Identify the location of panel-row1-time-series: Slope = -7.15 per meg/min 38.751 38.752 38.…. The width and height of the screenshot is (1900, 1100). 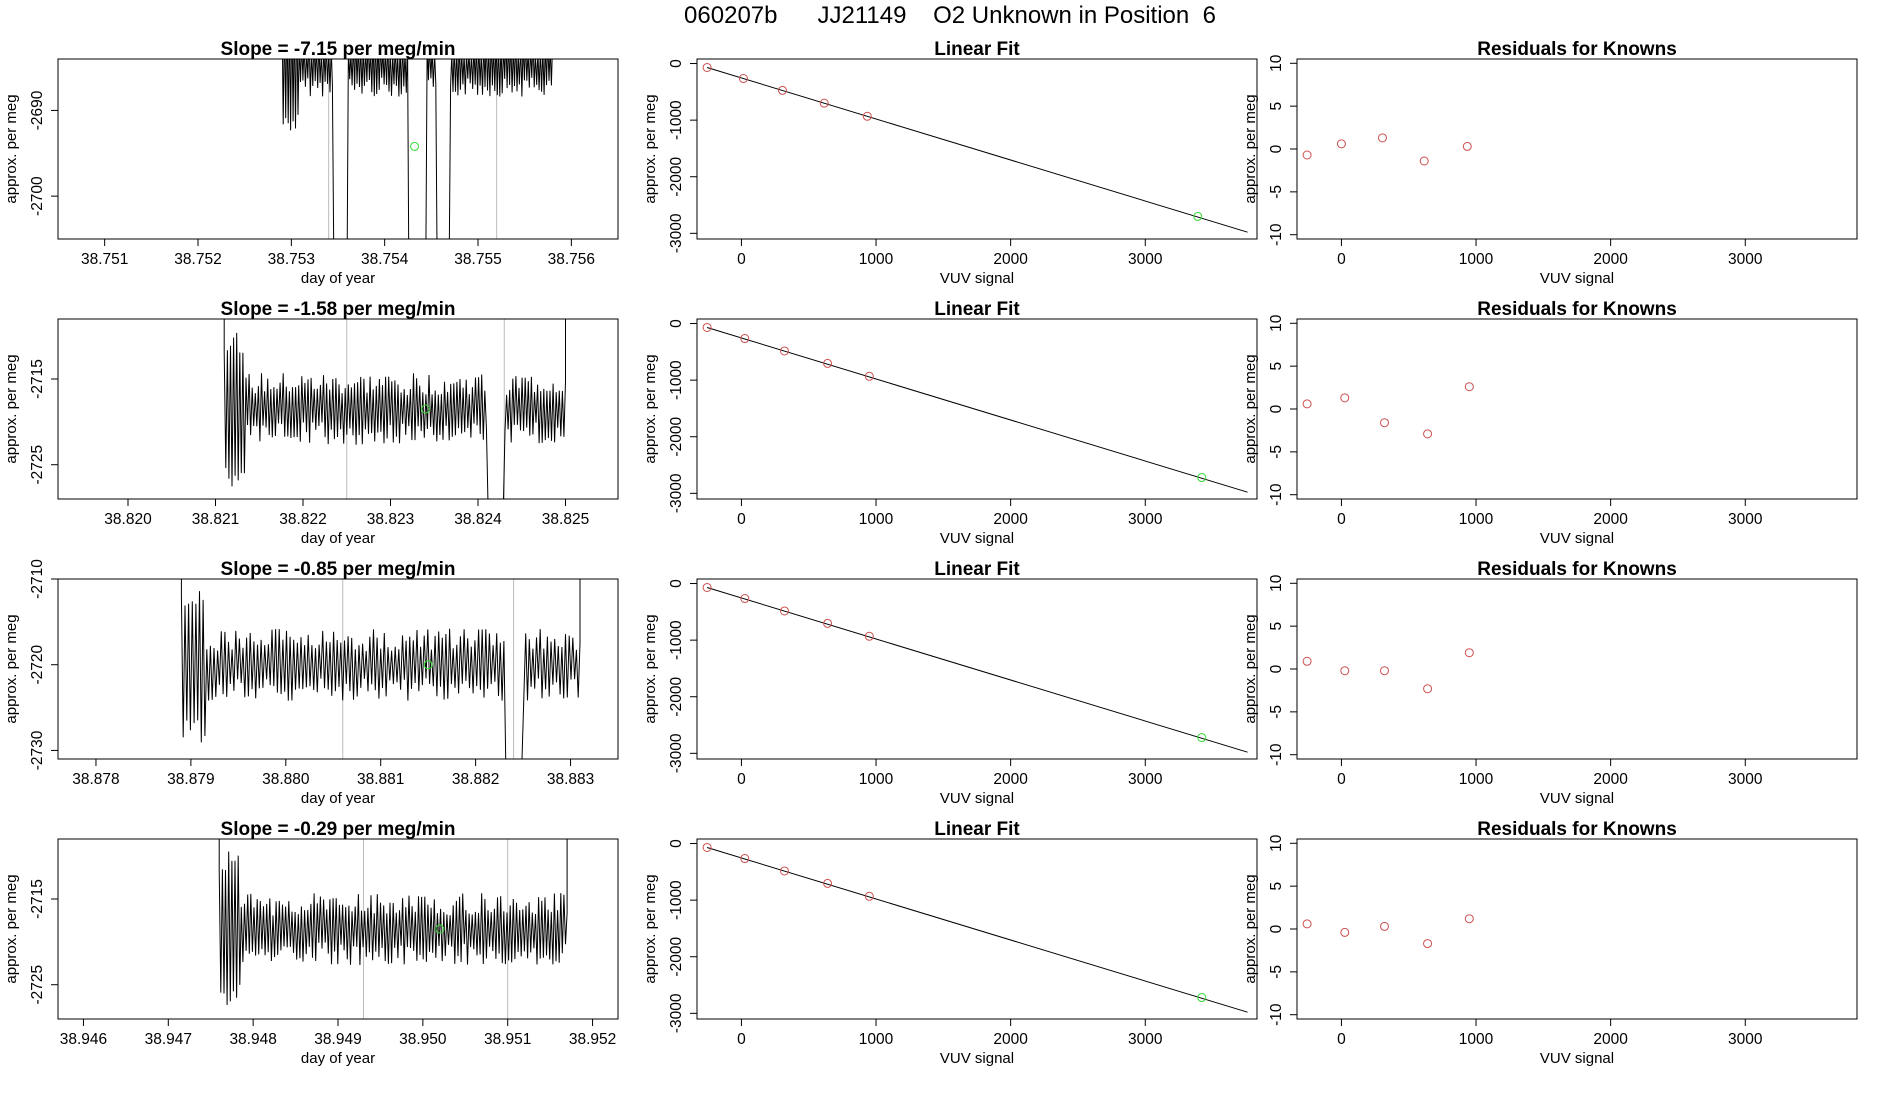
(311, 163).